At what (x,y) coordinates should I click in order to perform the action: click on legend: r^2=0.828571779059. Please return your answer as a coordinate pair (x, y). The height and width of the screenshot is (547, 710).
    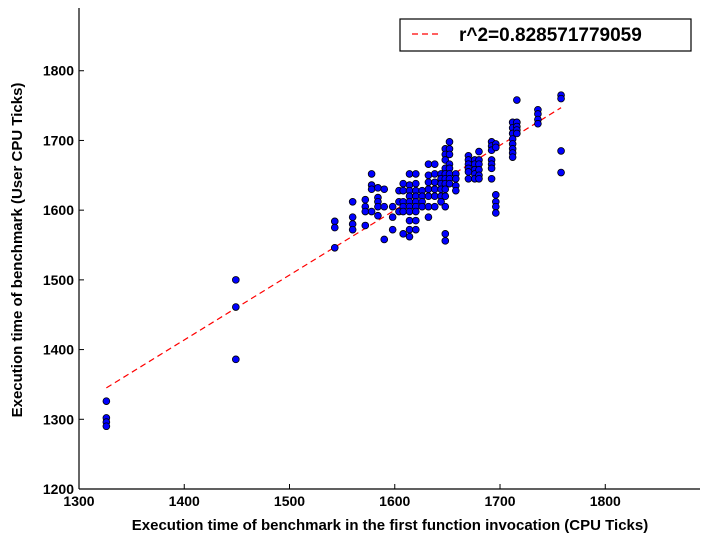
    Looking at the image, I should click on (545, 35).